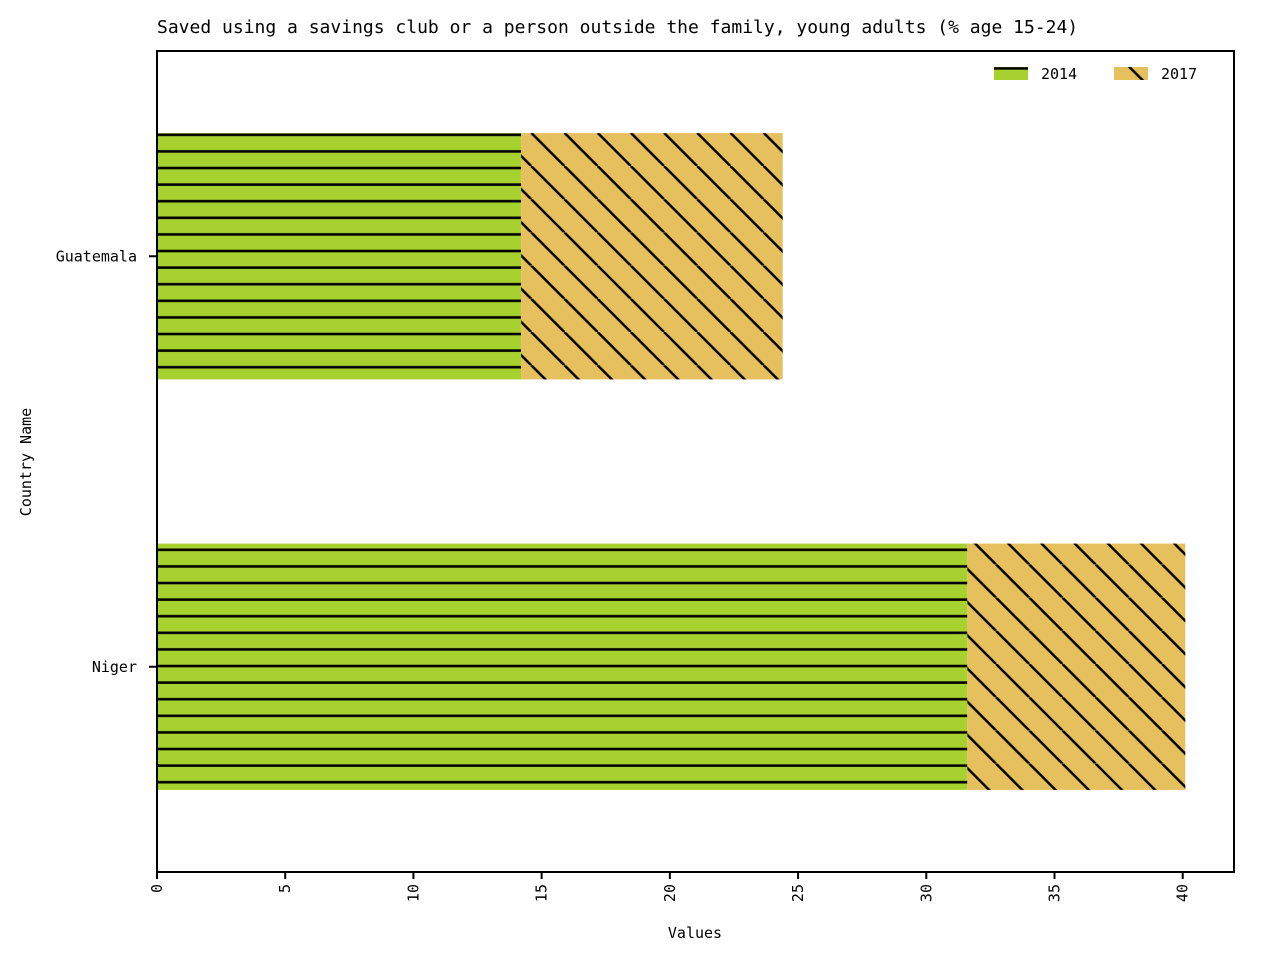 The image size is (1280, 964). What do you see at coordinates (96, 256) in the screenshot?
I see `y-tick-label: Guatemala` at bounding box center [96, 256].